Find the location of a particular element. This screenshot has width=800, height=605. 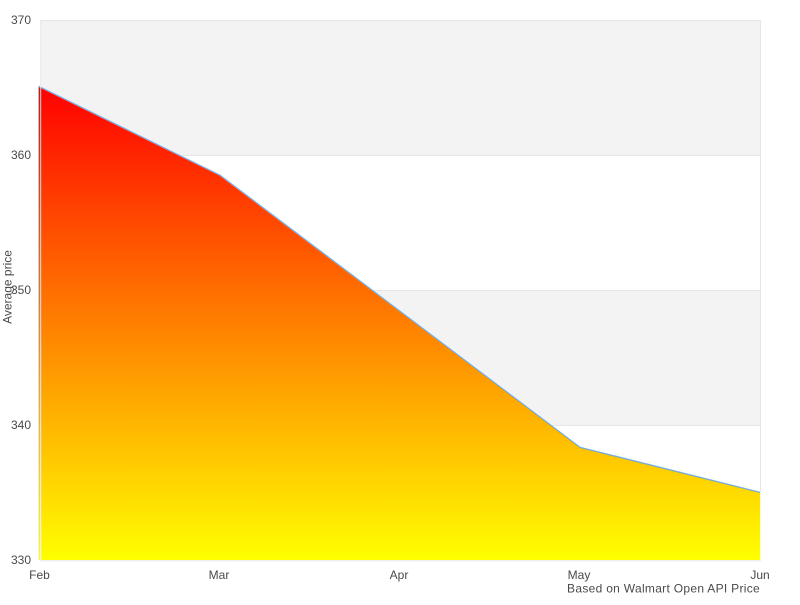

svg-text: 350 is located at coordinates (21, 290).